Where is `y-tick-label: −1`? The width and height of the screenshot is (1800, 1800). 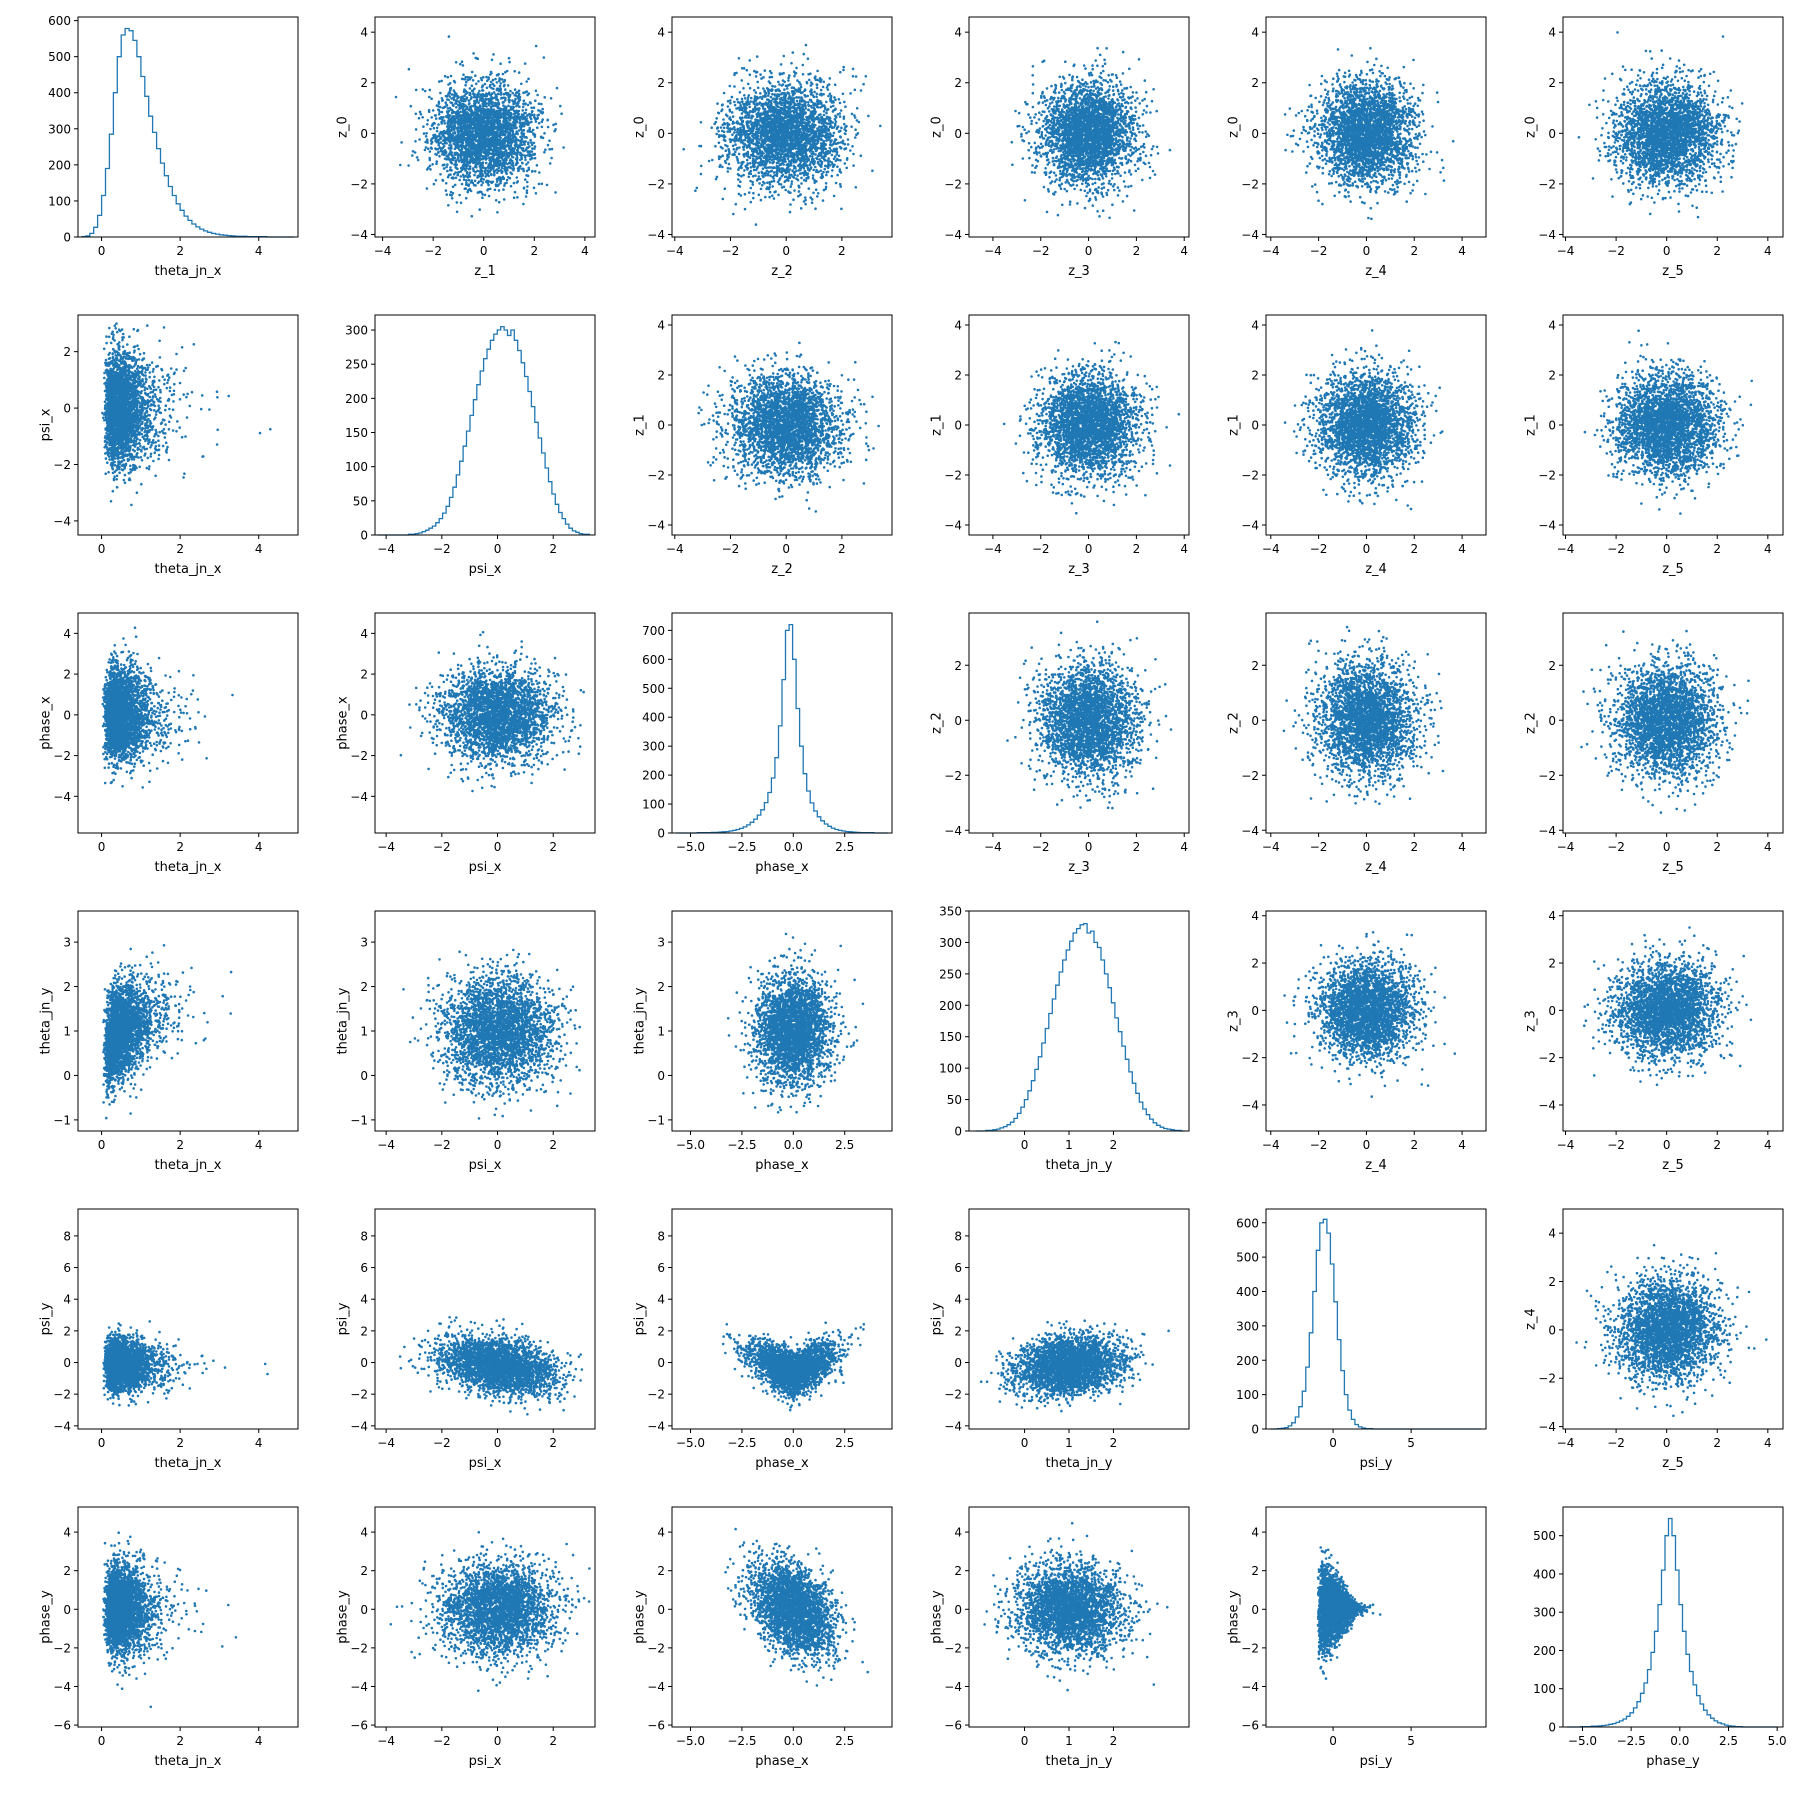 y-tick-label: −1 is located at coordinates (62, 1120).